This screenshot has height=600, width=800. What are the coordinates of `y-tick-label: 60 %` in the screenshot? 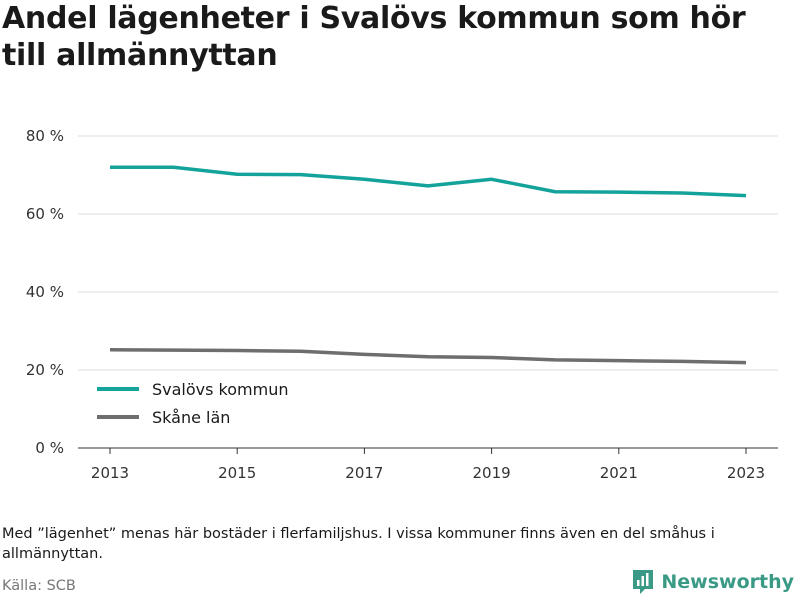 It's located at (45, 214).